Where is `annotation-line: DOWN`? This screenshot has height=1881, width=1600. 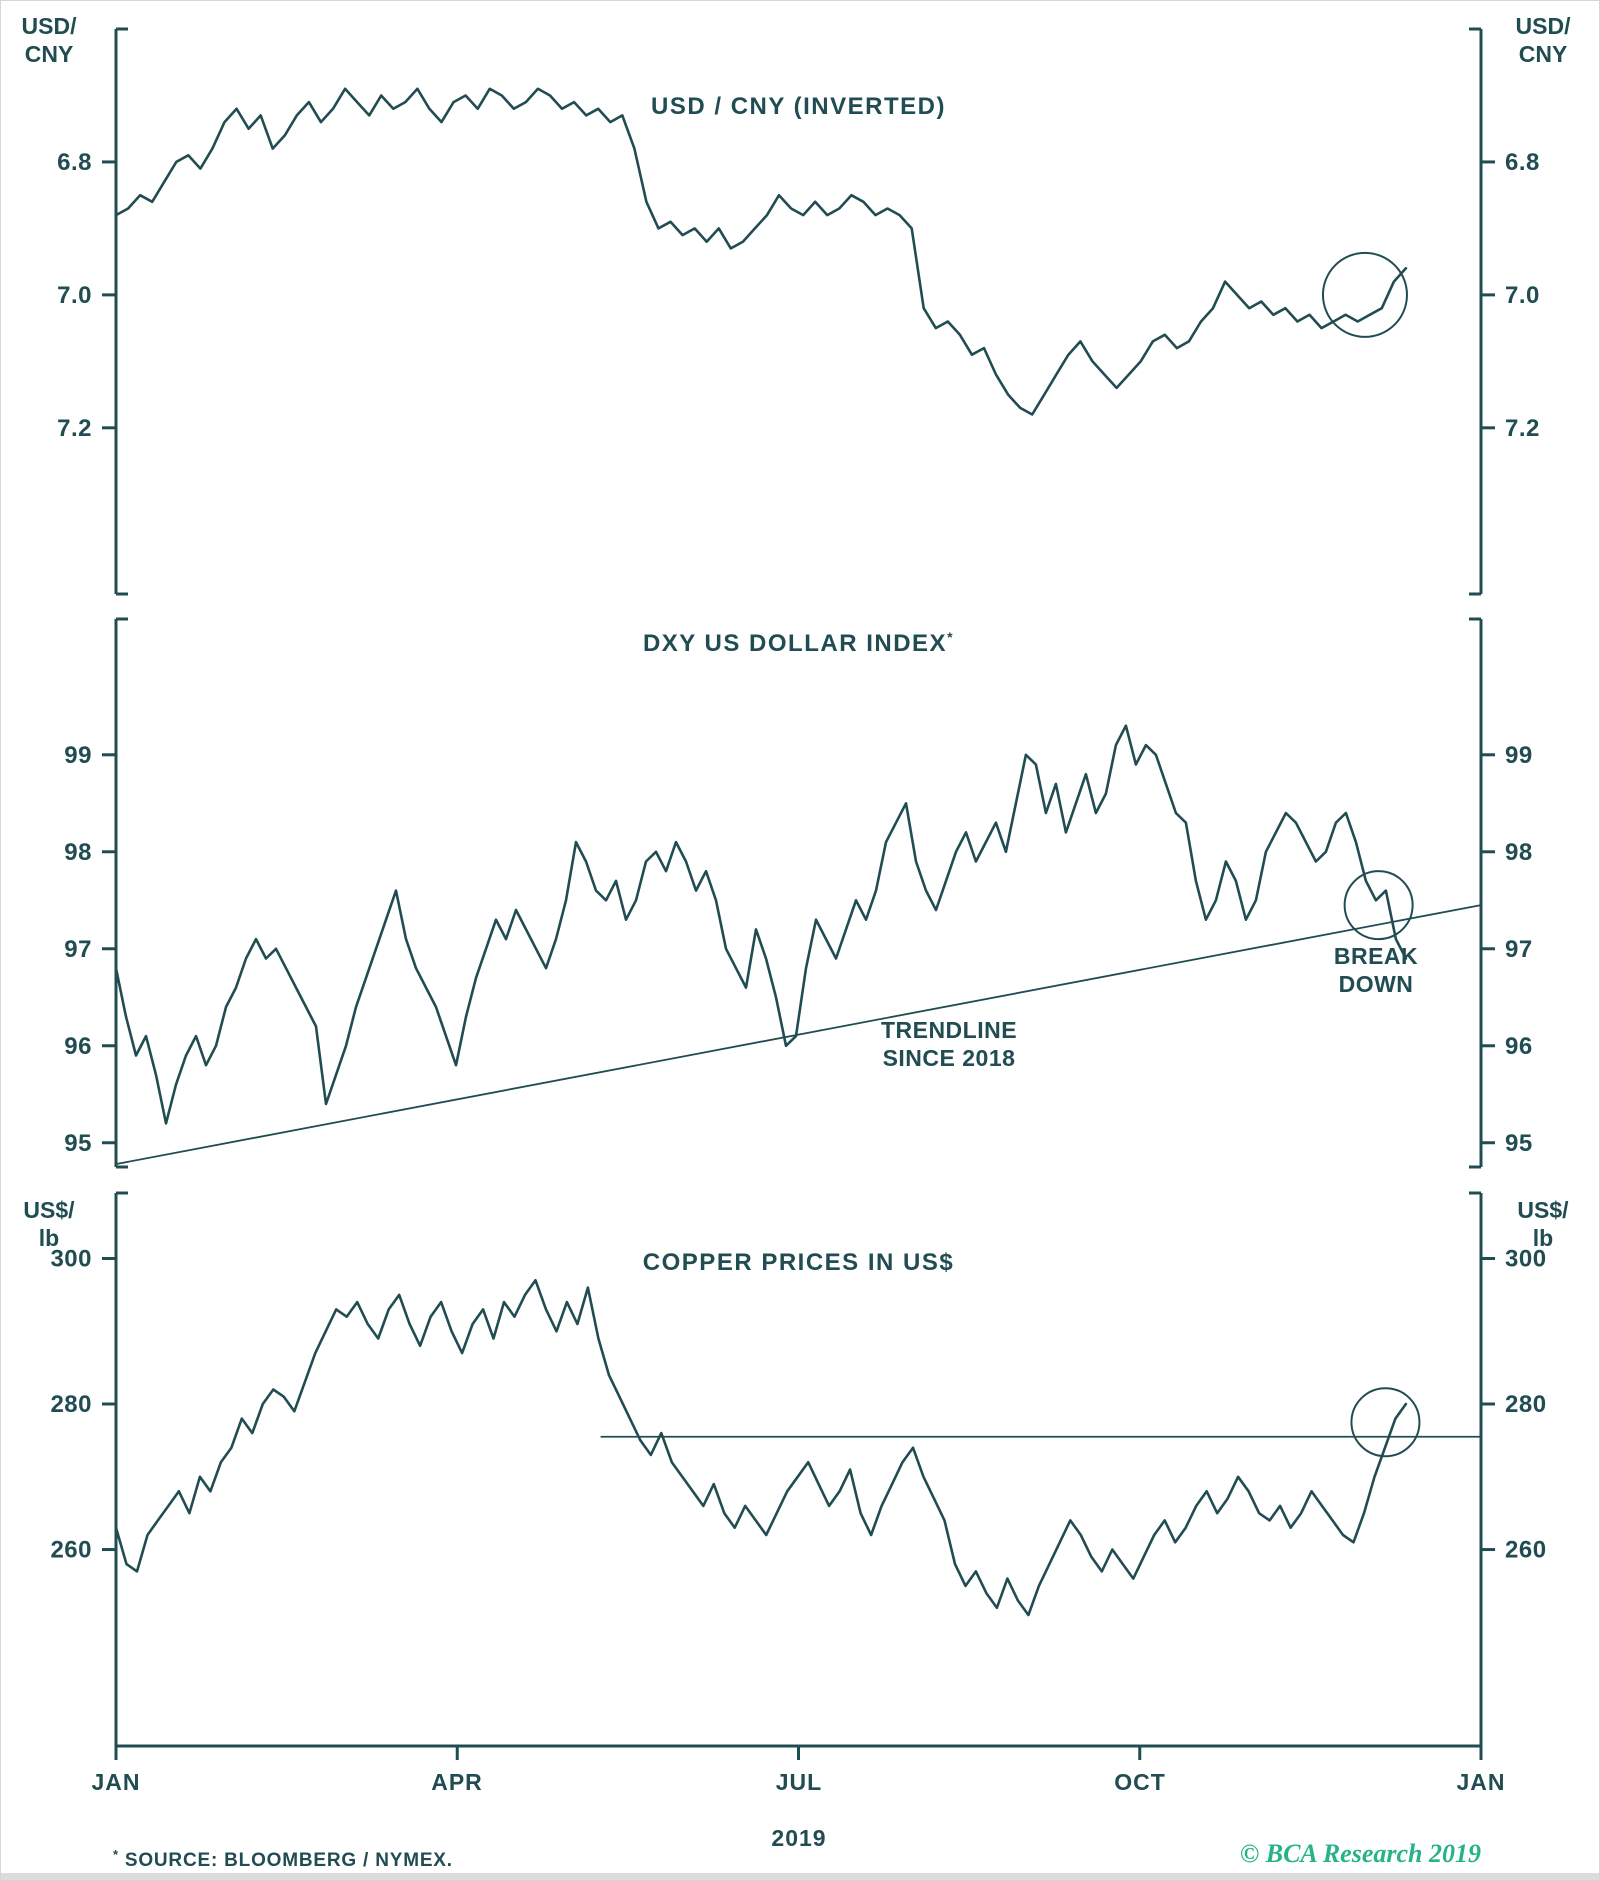
annotation-line: DOWN is located at coordinates (1376, 983).